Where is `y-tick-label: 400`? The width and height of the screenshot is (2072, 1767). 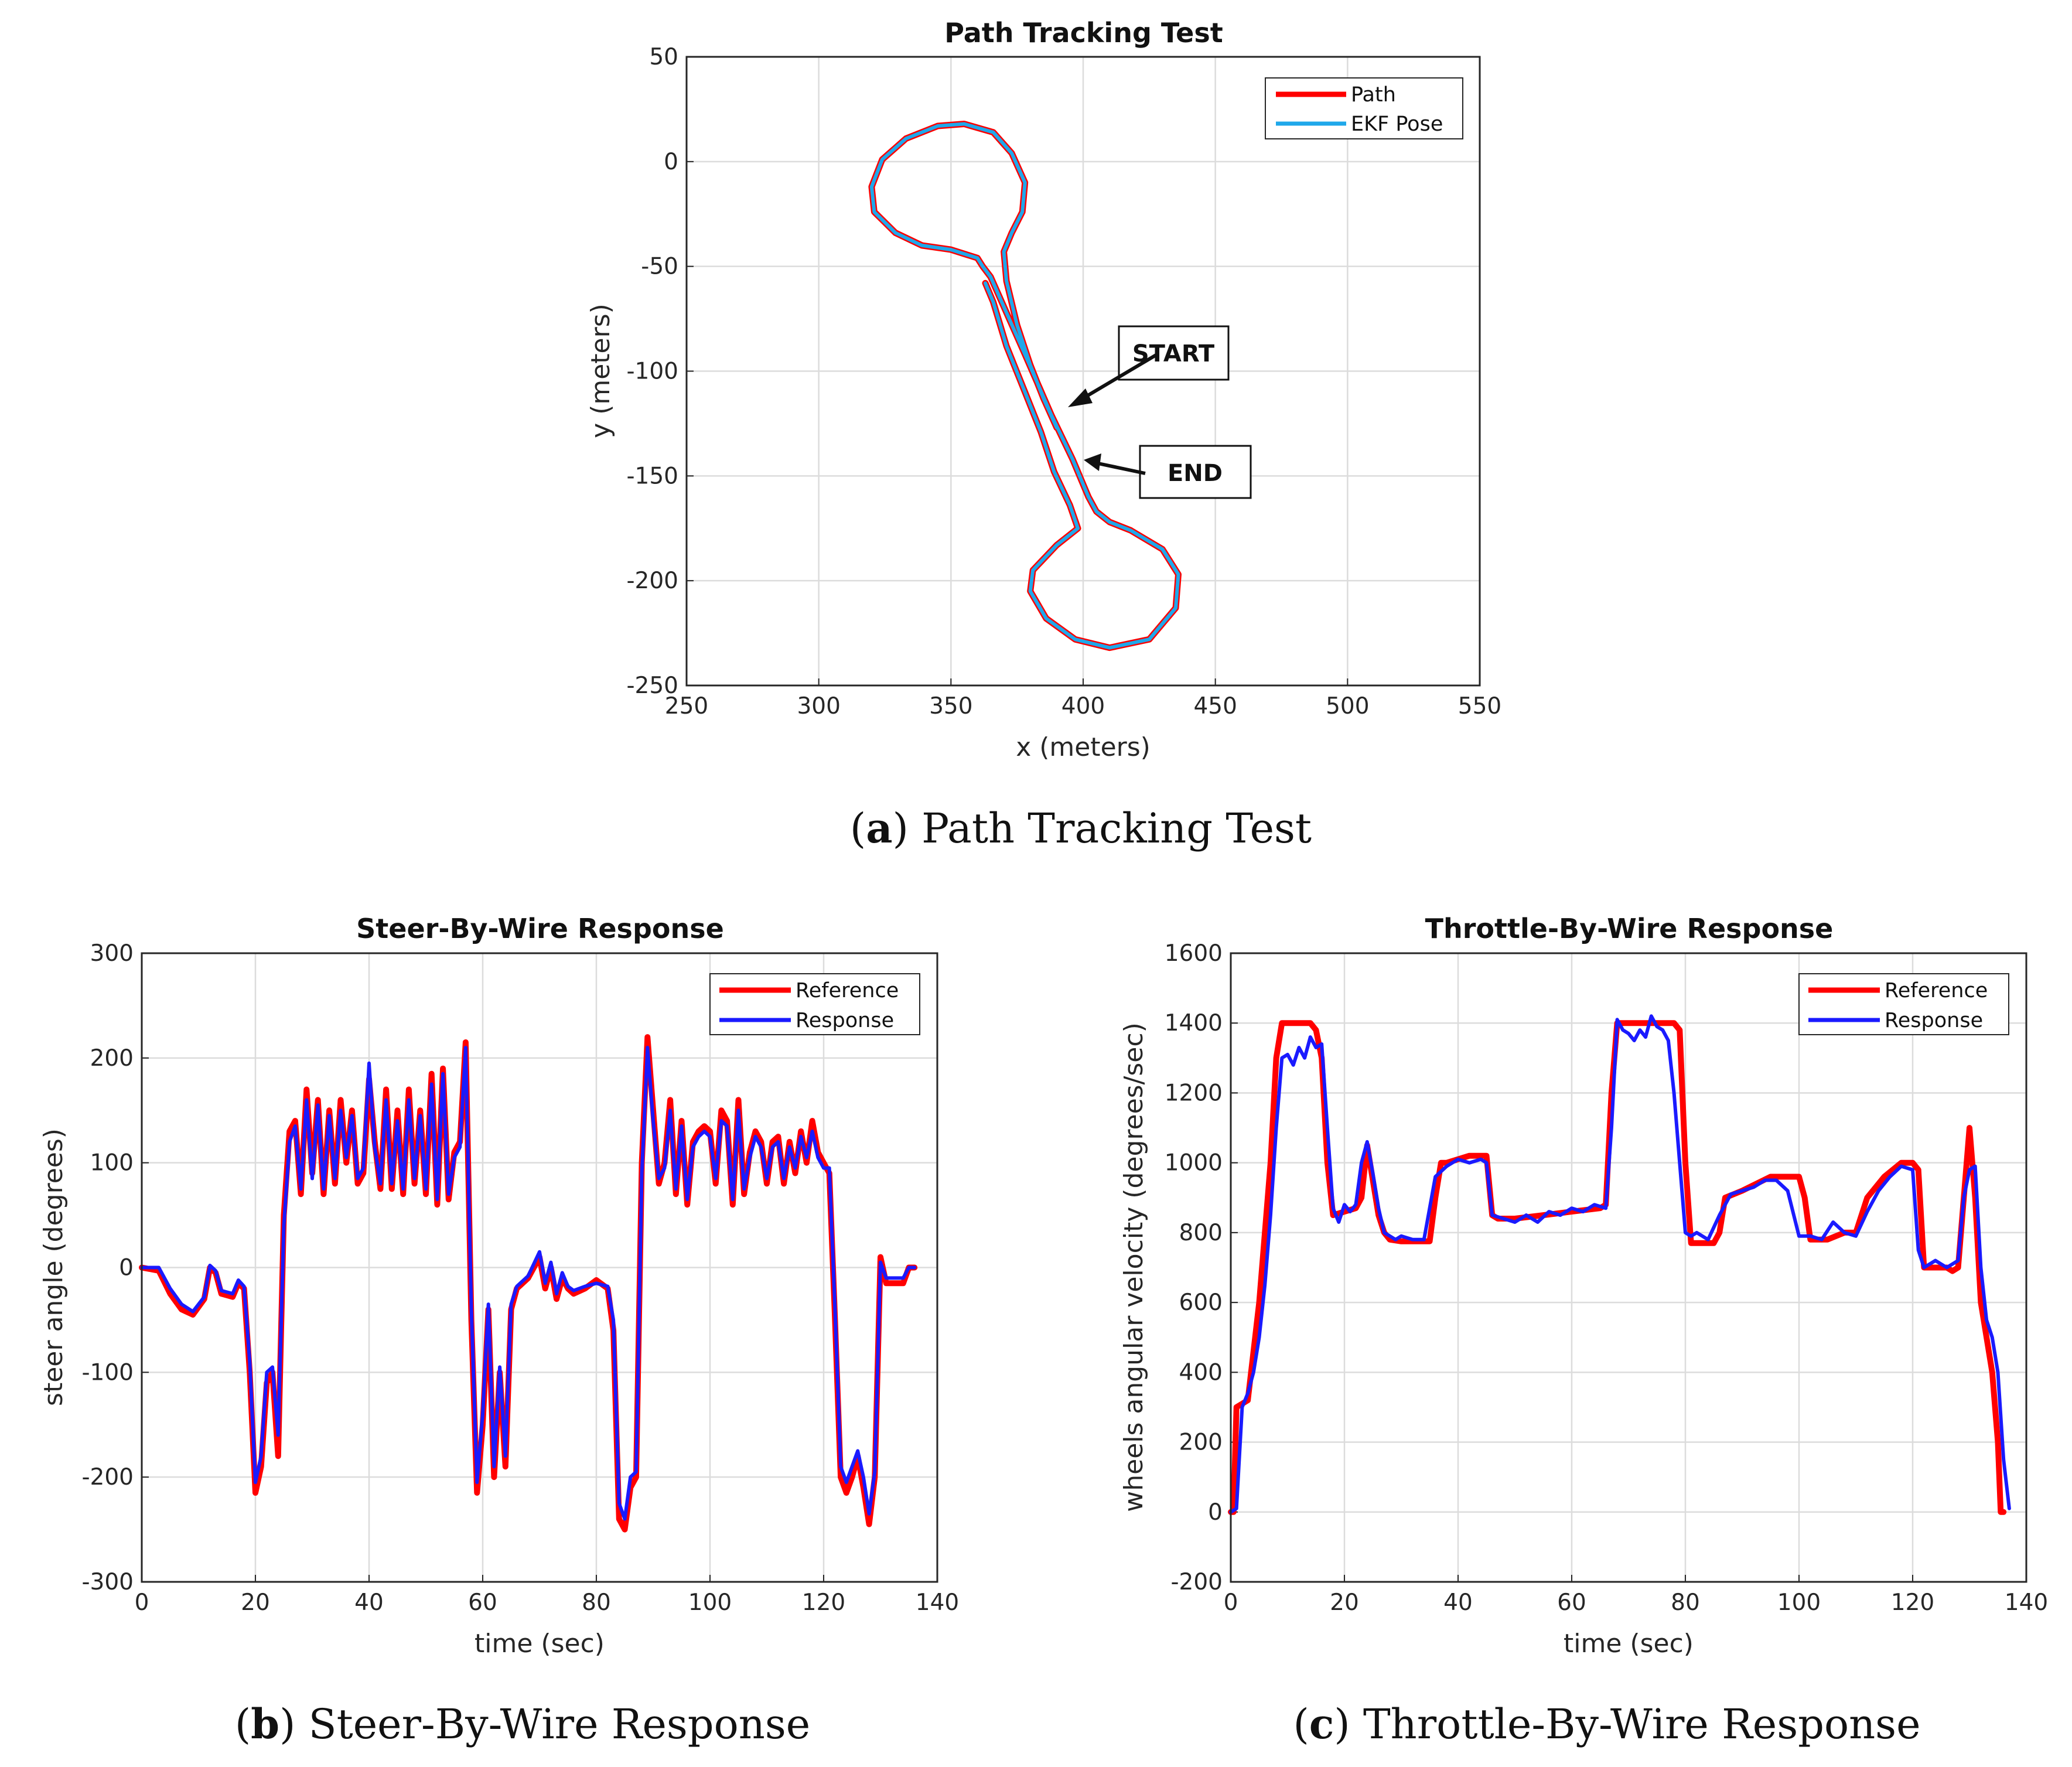 y-tick-label: 400 is located at coordinates (1201, 1372).